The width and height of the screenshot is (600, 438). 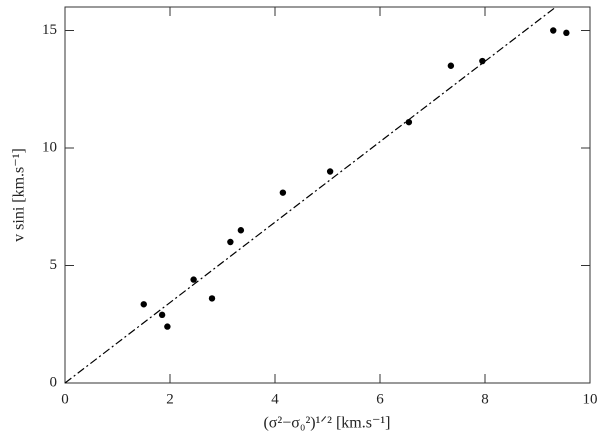 I want to click on x-tick-label: 0, so click(x=65, y=399).